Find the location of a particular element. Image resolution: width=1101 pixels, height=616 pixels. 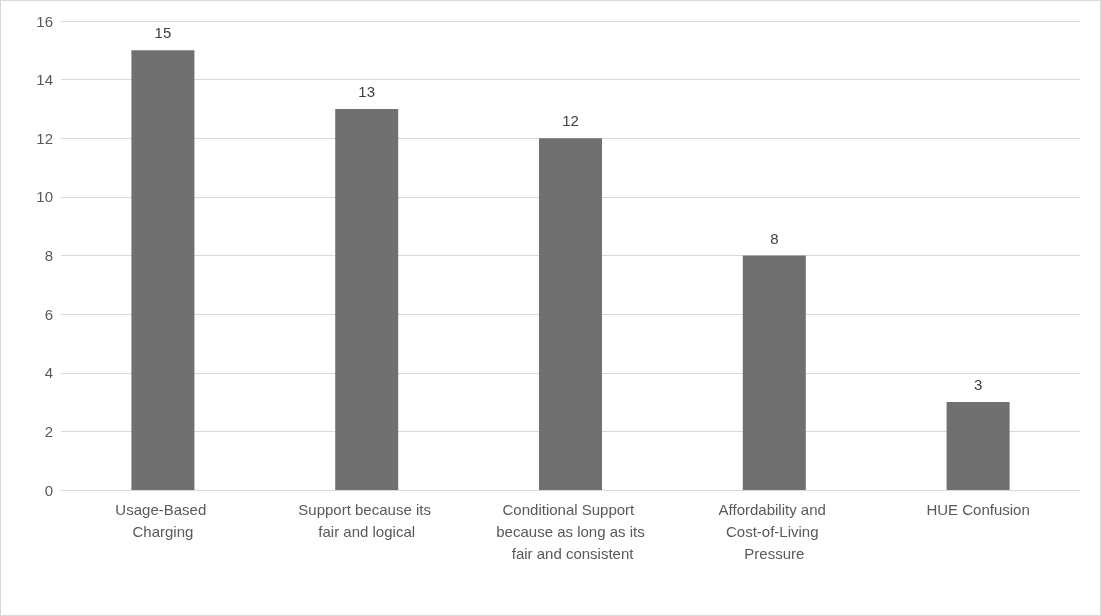

x-tick-label: Usage-Based Charging is located at coordinates (163, 520).